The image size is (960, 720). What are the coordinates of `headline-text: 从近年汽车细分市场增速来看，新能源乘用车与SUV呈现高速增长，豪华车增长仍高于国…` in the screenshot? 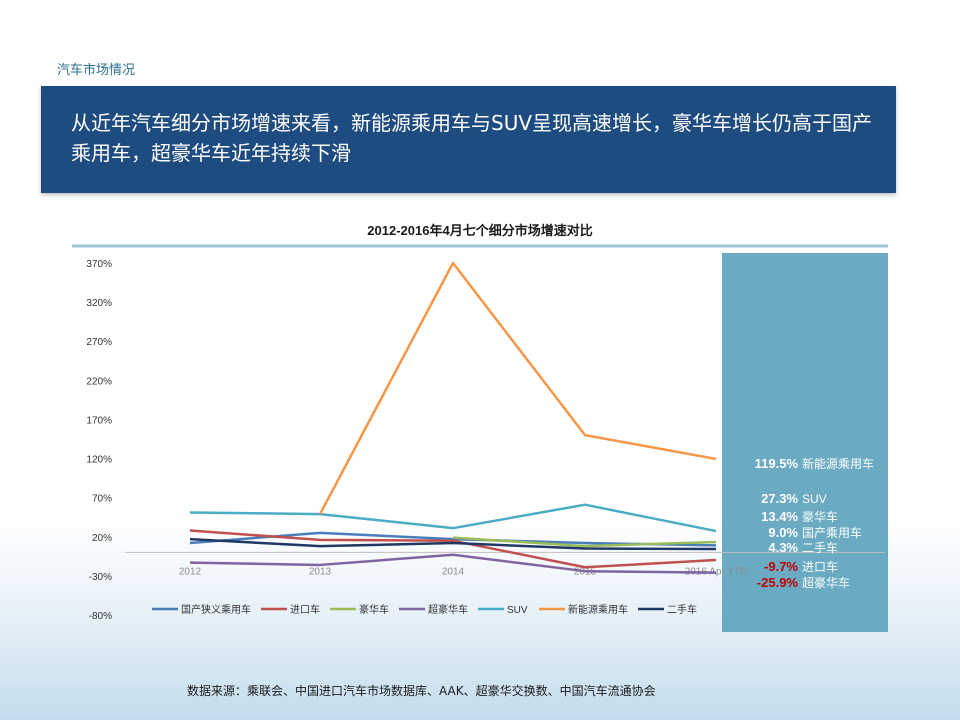 It's located at (472, 138).